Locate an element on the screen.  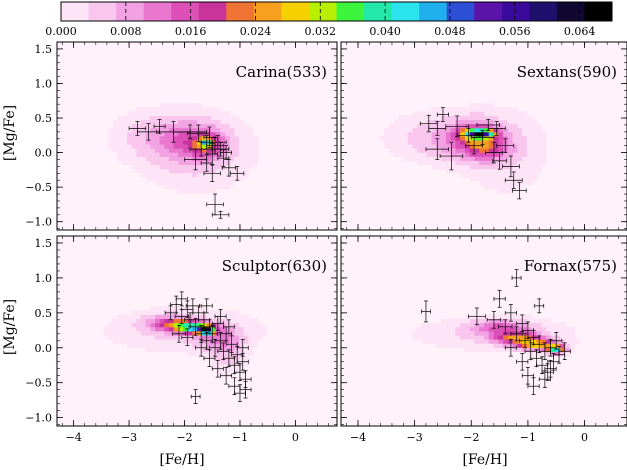
ylabel-bottom: [Mg/Fe] is located at coordinates (10, 327).